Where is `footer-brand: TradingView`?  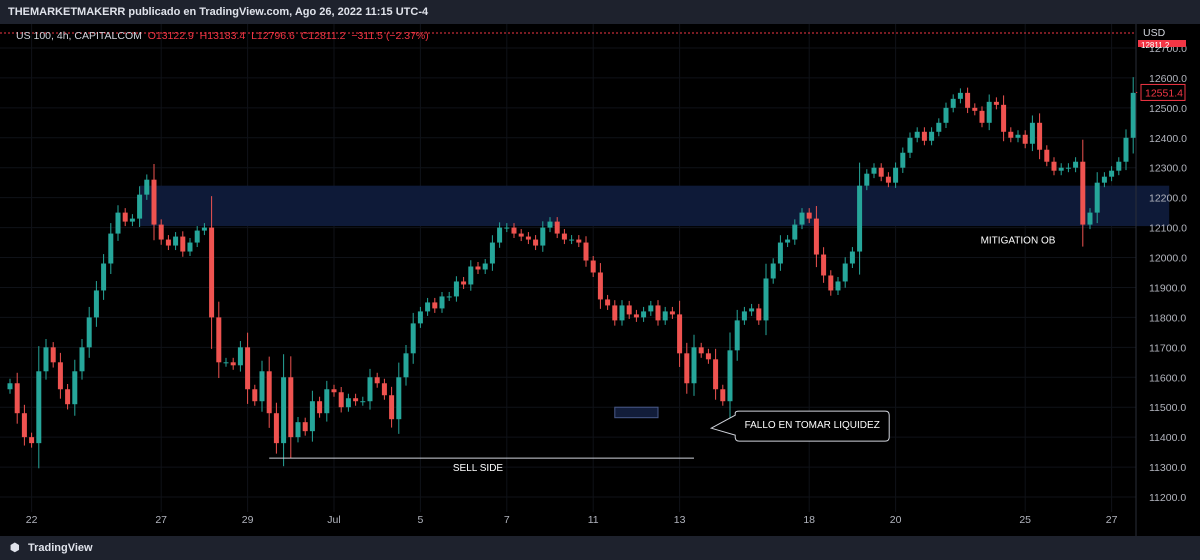
footer-brand: TradingView is located at coordinates (60, 548).